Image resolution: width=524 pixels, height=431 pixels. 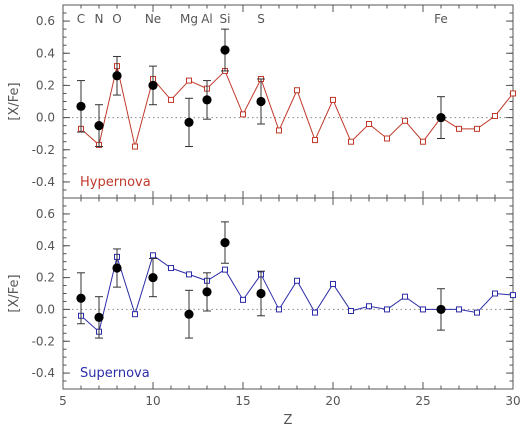 I want to click on x-tick-label: 25, so click(x=422, y=401).